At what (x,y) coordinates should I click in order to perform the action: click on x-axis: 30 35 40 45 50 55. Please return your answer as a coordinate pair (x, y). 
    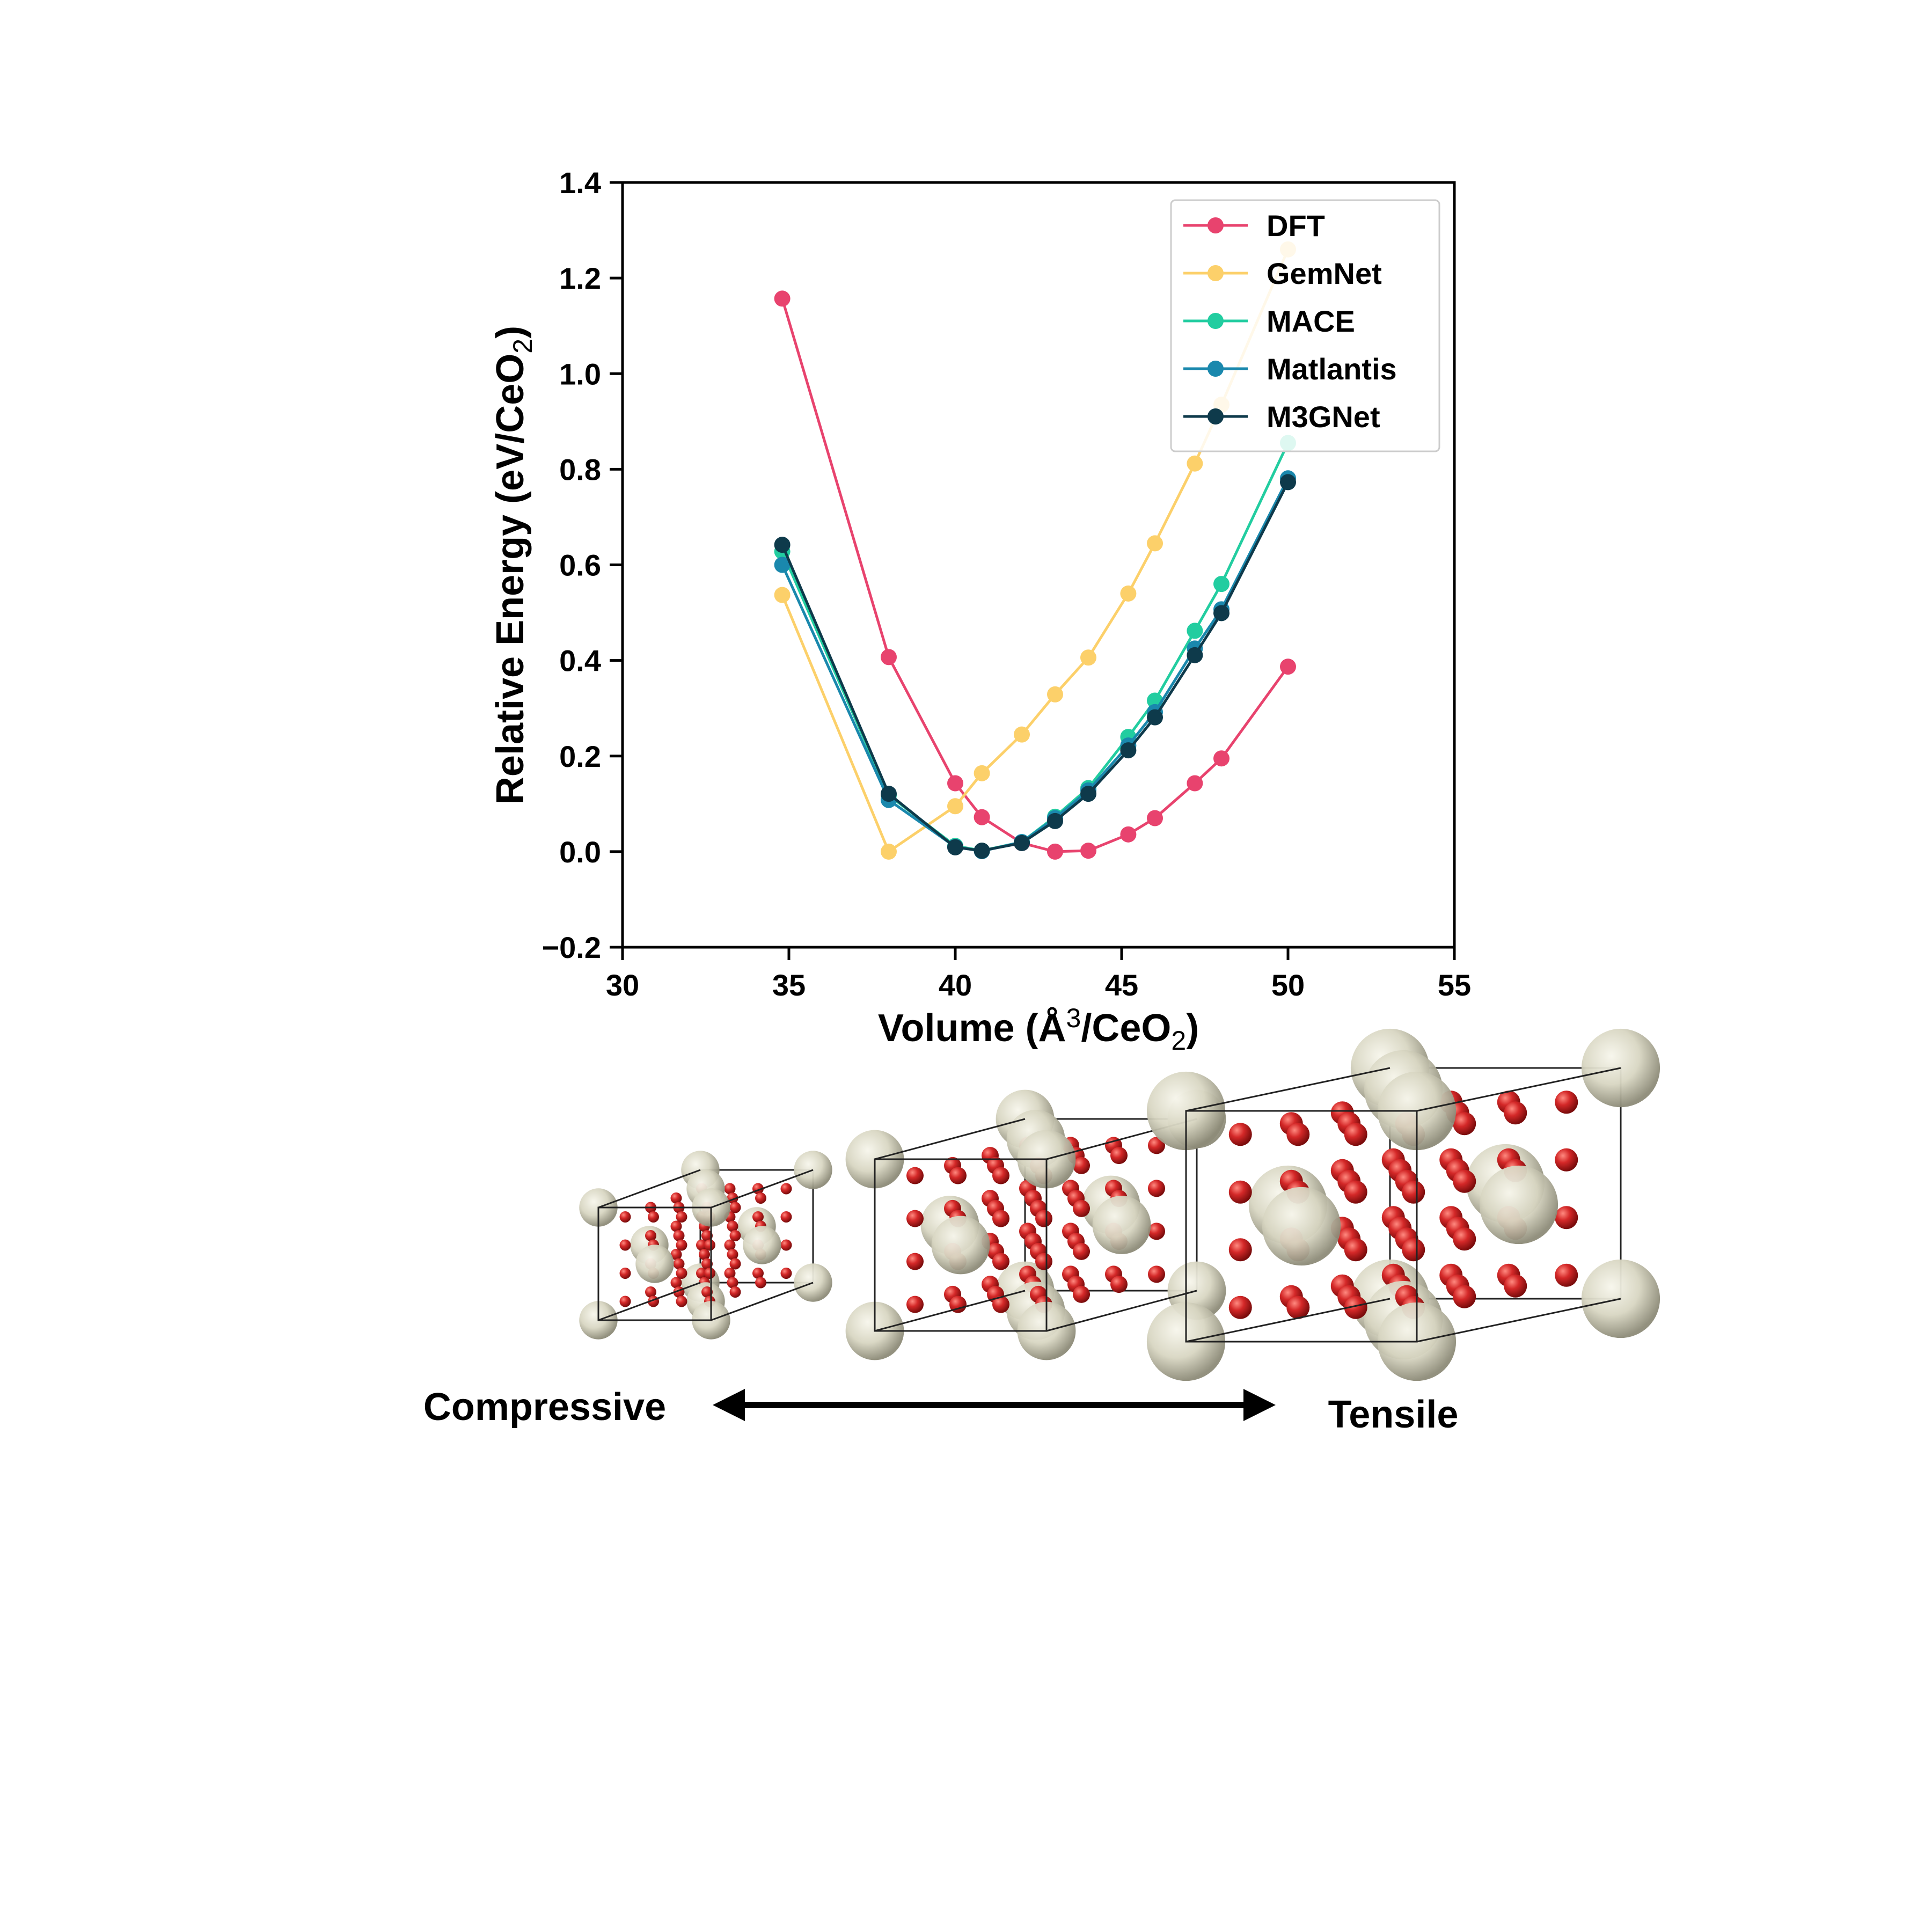
    Looking at the image, I should click on (1038, 974).